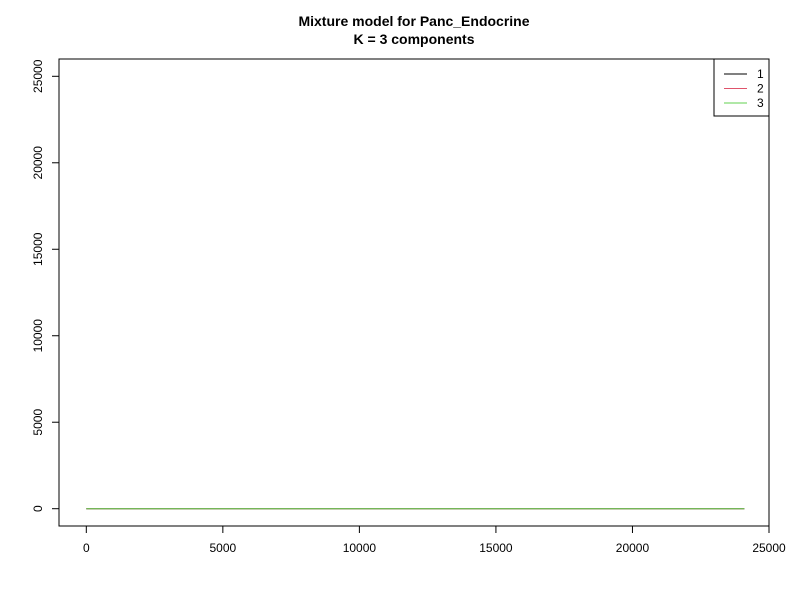  I want to click on x-tick-label: 15000, so click(496, 548).